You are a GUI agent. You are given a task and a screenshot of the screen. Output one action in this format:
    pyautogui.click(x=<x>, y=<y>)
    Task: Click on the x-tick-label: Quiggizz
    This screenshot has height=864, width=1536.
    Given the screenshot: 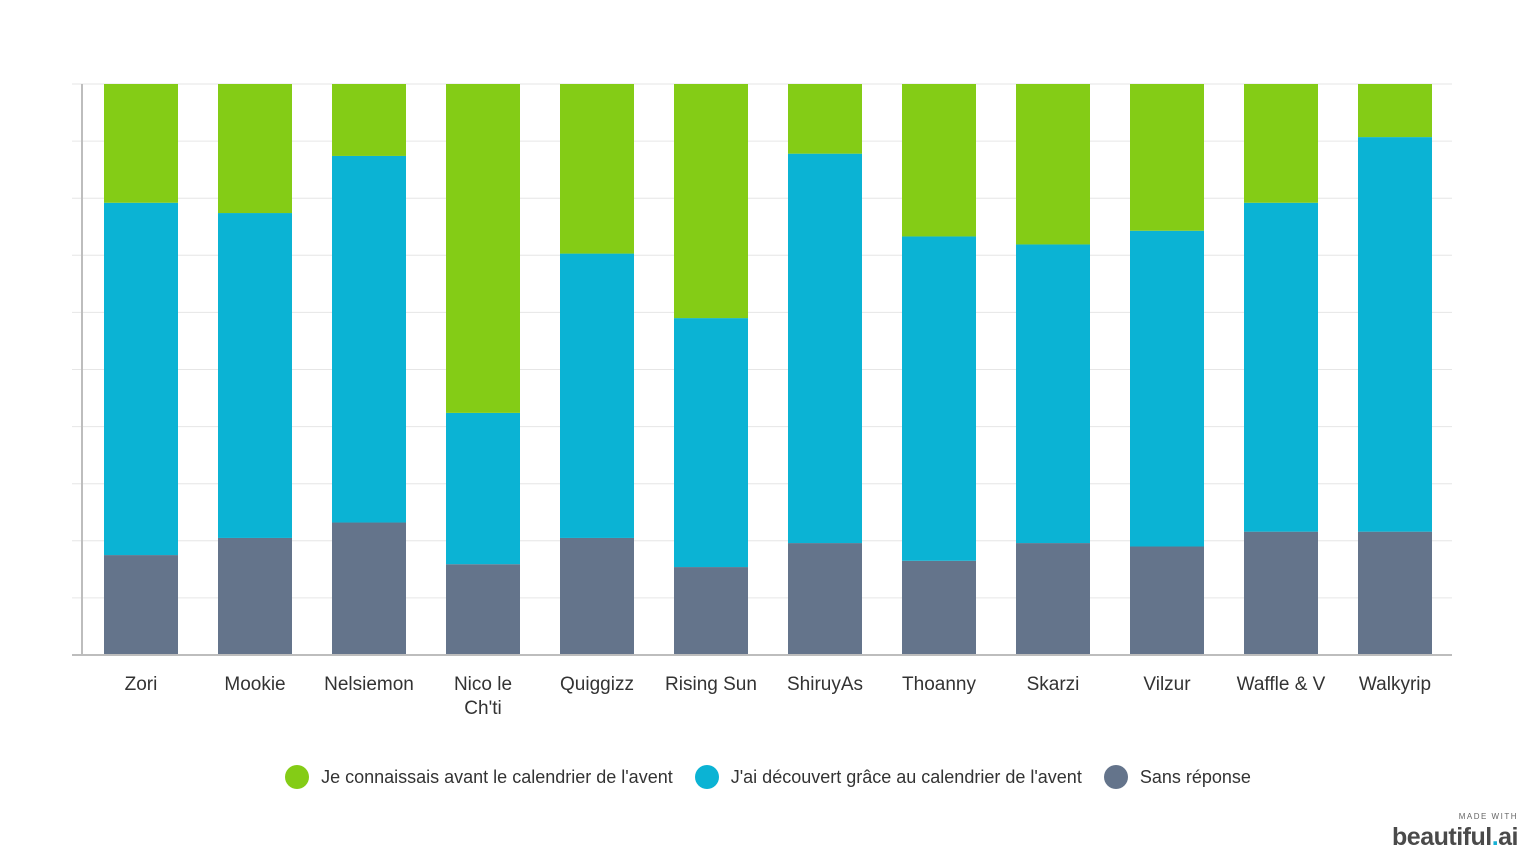 What is the action you would take?
    pyautogui.click(x=597, y=684)
    